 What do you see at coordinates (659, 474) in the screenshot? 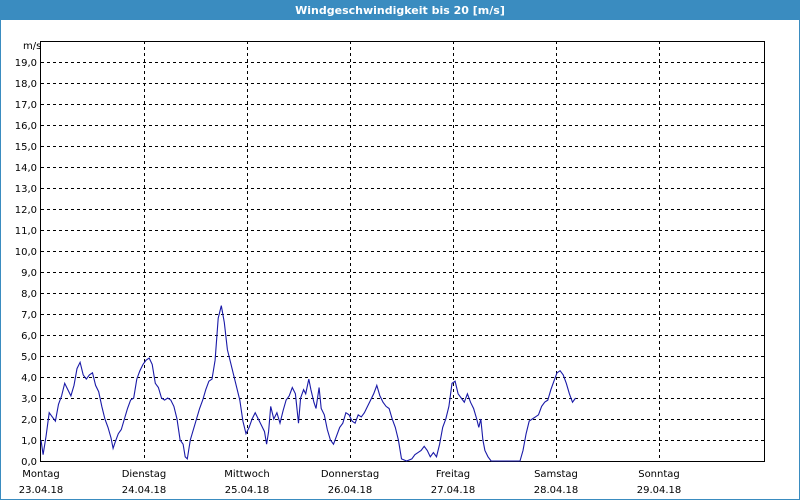
I see `x-tick-day-label: Sonntag` at bounding box center [659, 474].